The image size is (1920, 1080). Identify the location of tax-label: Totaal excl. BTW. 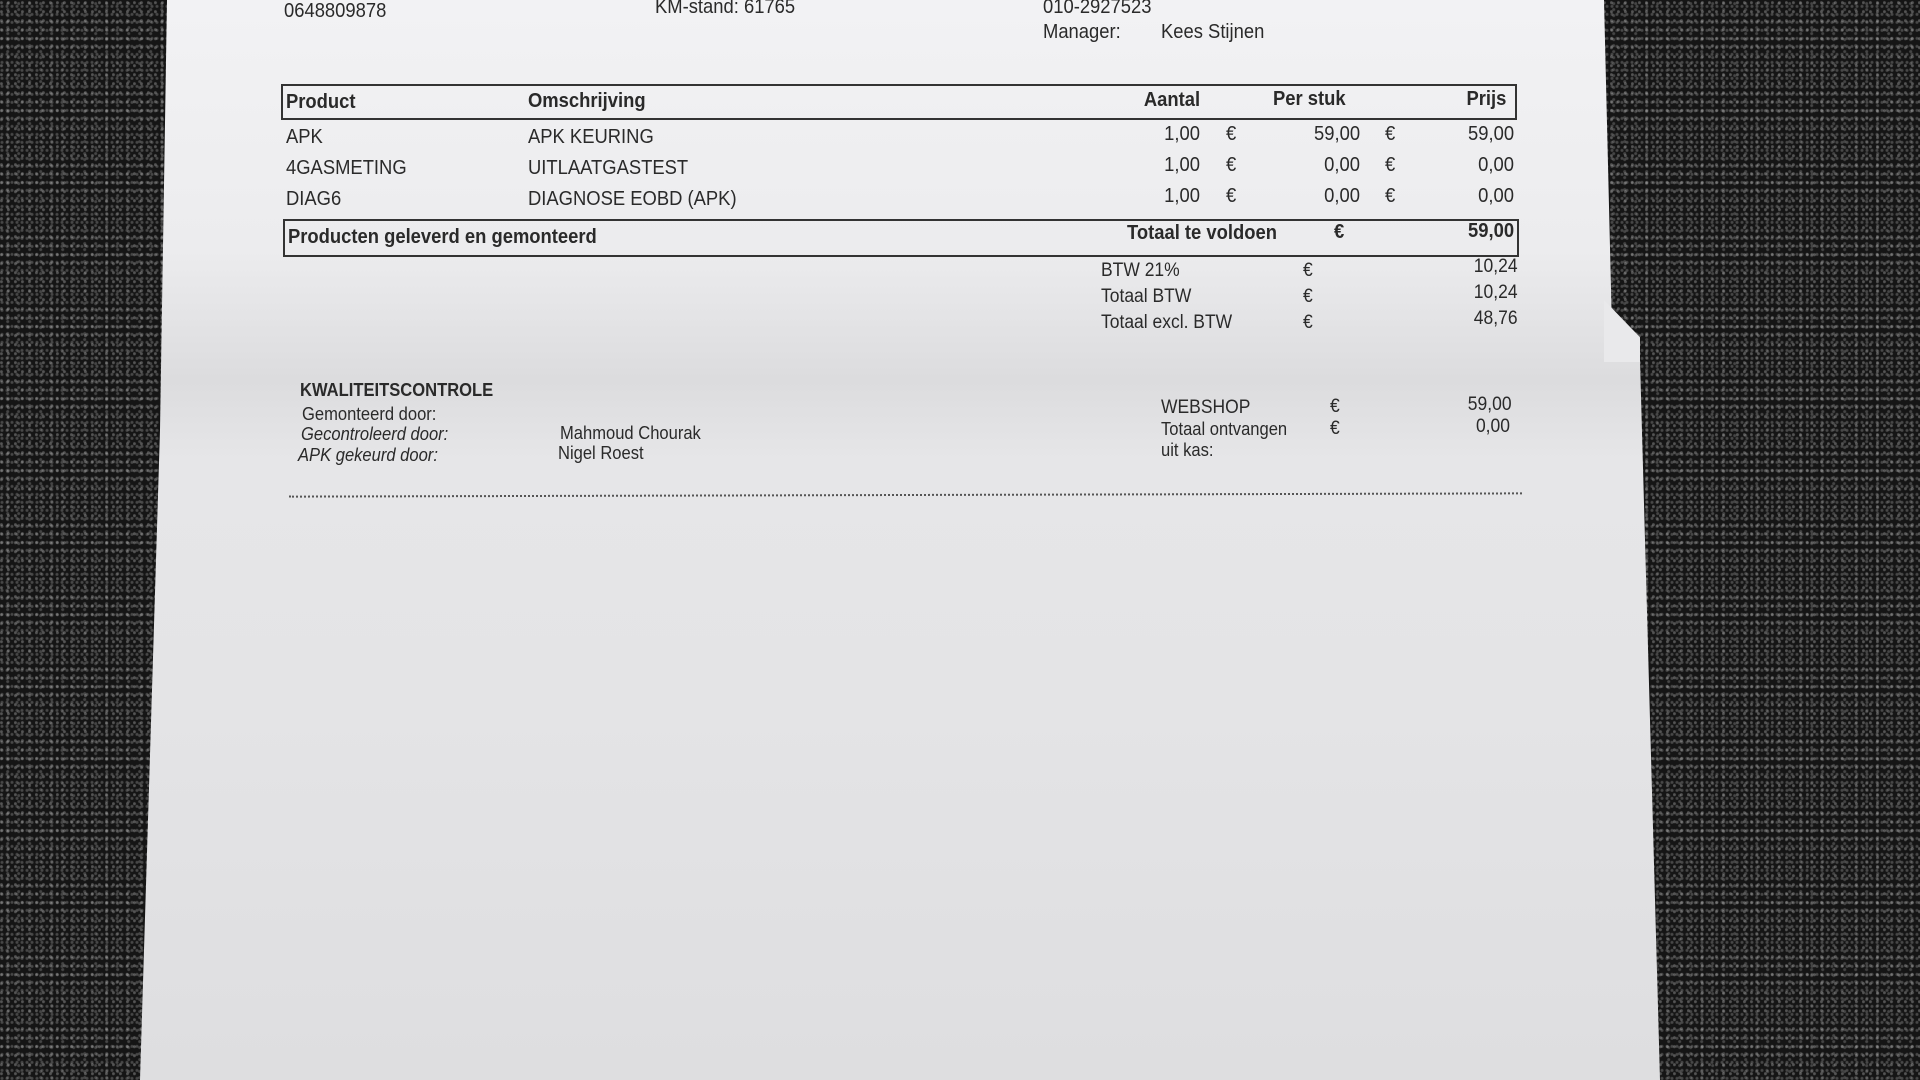
(1167, 322).